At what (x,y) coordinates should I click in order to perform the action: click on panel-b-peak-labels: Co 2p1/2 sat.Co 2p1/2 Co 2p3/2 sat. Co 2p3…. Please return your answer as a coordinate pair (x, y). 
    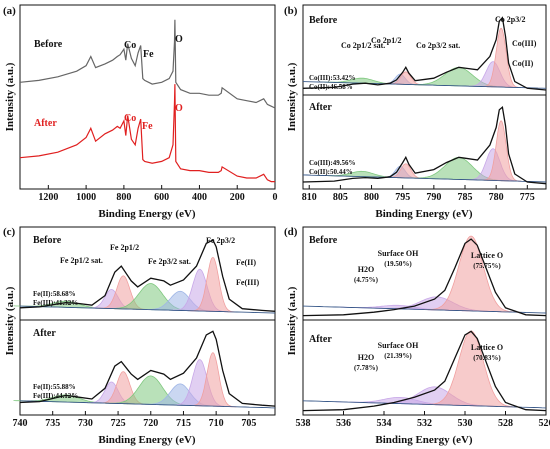
    Looking at the image, I should click on (439, 41).